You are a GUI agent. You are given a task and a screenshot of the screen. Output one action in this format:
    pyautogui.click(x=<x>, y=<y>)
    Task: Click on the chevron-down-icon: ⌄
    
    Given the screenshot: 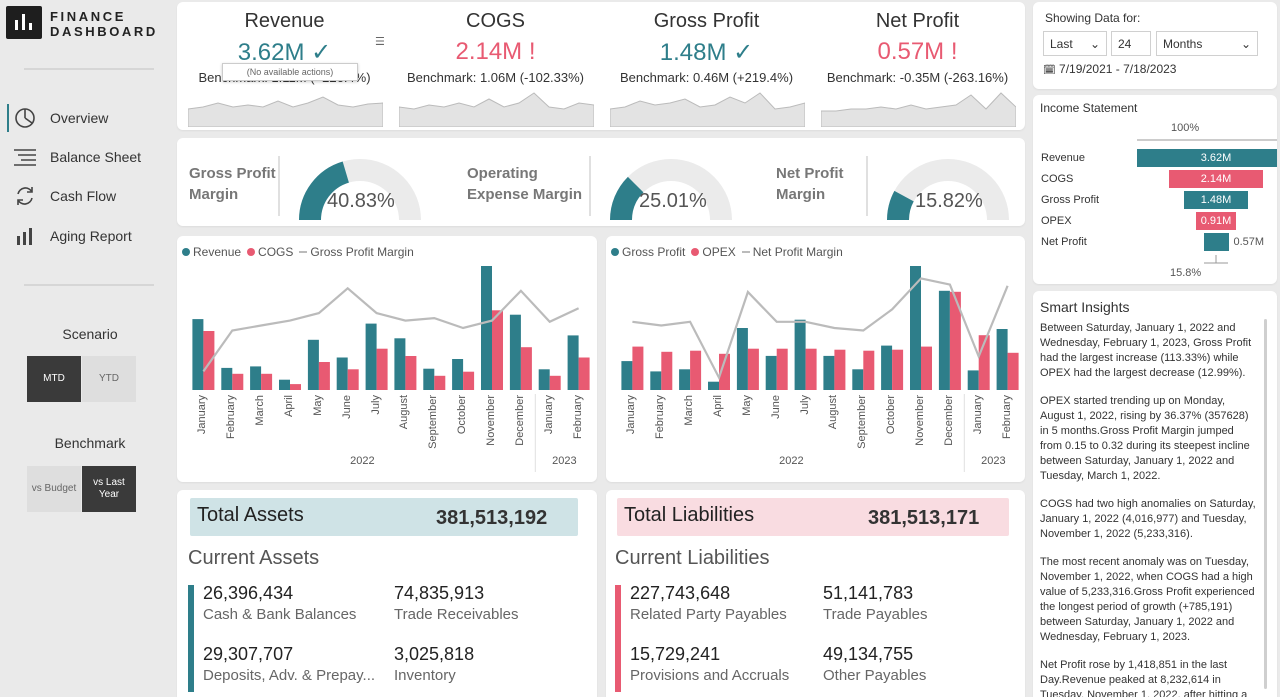 What is the action you would take?
    pyautogui.click(x=1245, y=43)
    